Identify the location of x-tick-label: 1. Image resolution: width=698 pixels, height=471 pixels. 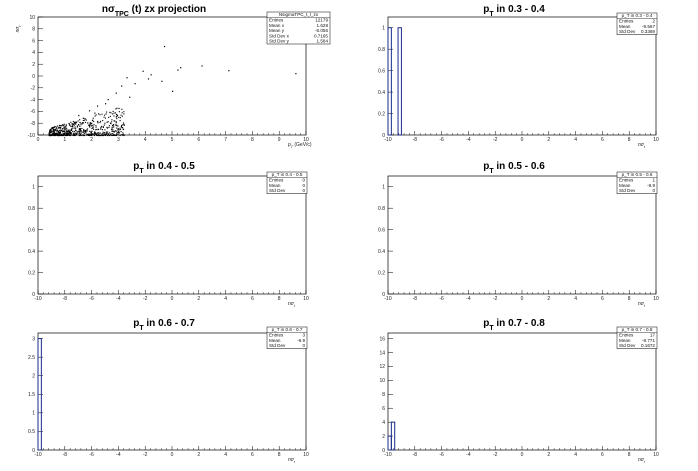
(64, 140).